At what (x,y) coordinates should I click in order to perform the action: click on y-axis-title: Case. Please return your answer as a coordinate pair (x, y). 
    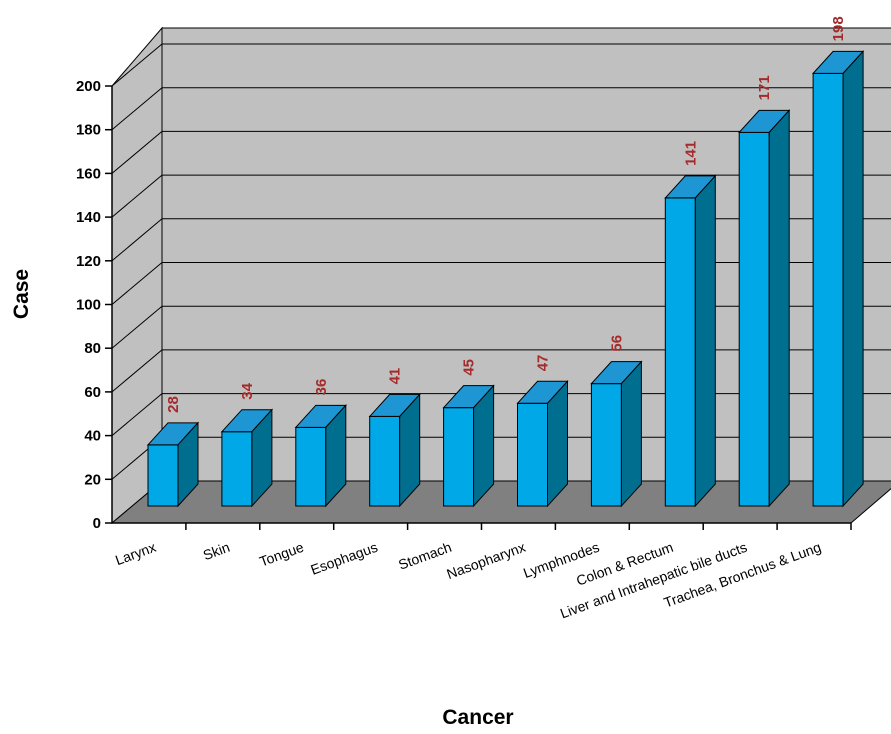
    Looking at the image, I should click on (21, 294).